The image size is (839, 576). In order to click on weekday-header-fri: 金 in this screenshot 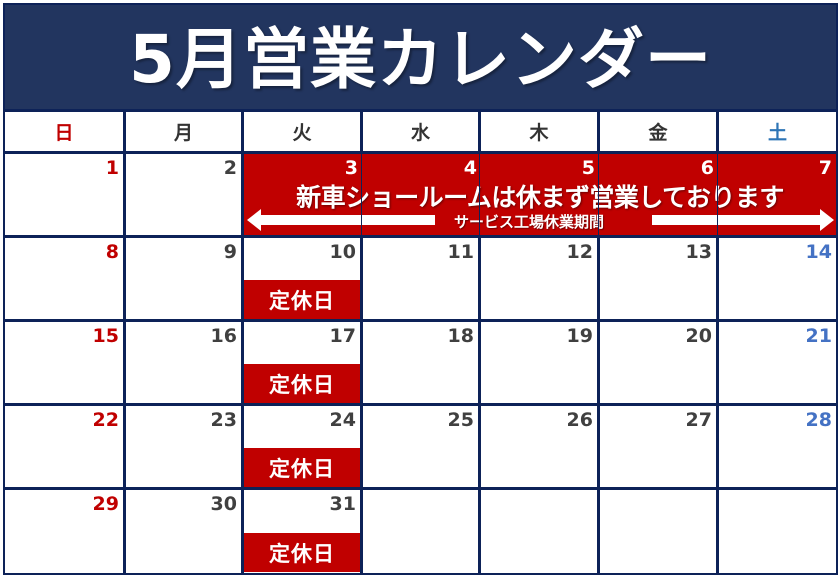, I will do `click(658, 133)`.